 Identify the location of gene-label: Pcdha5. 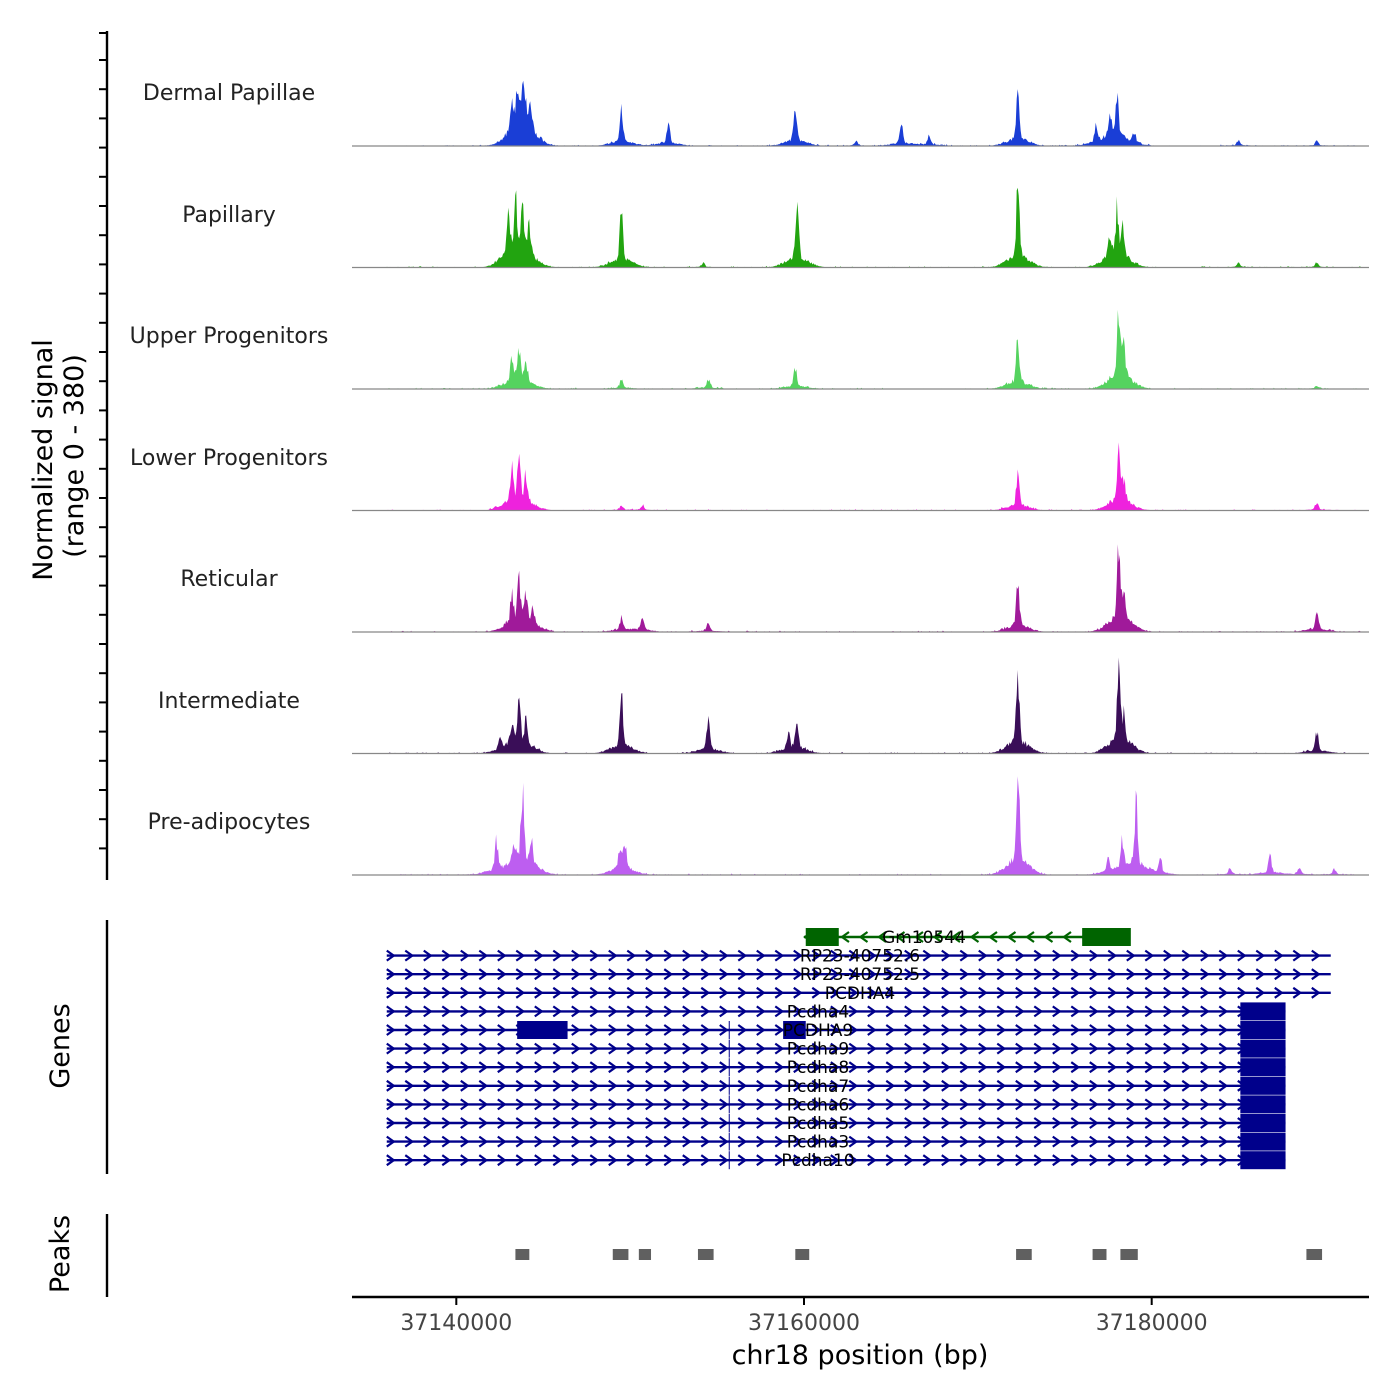
(818, 1124).